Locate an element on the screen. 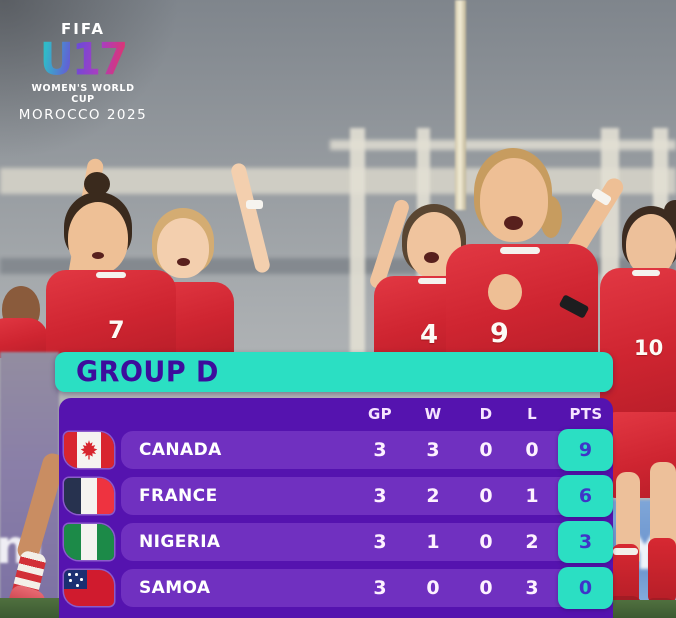 The height and width of the screenshot is (618, 676). team-name: CANADA is located at coordinates (180, 450).